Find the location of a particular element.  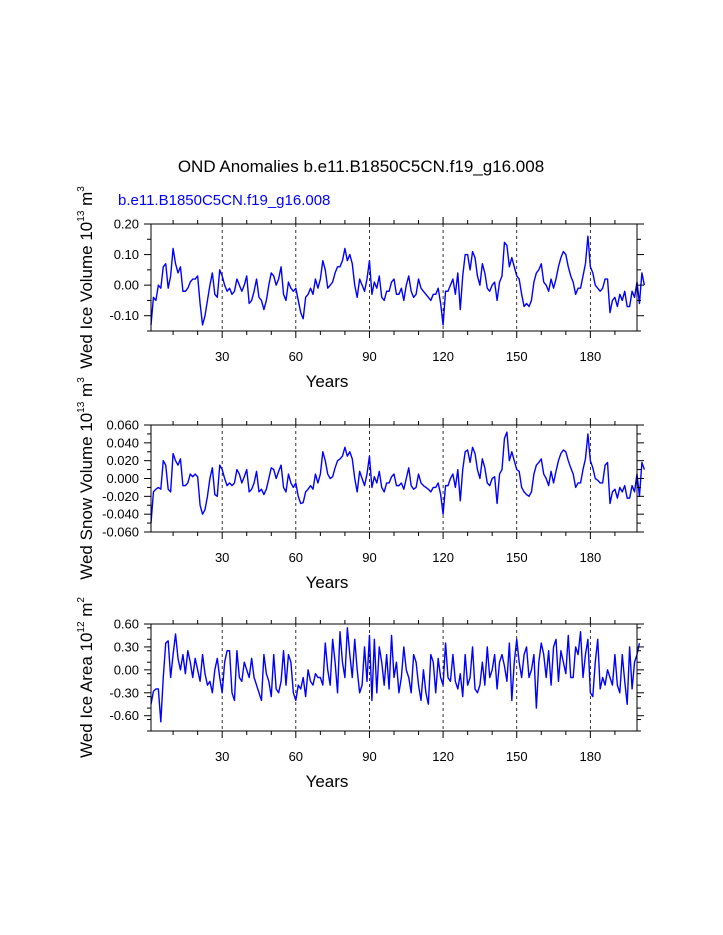

y-tick-label: -0.060 is located at coordinates (120, 532).